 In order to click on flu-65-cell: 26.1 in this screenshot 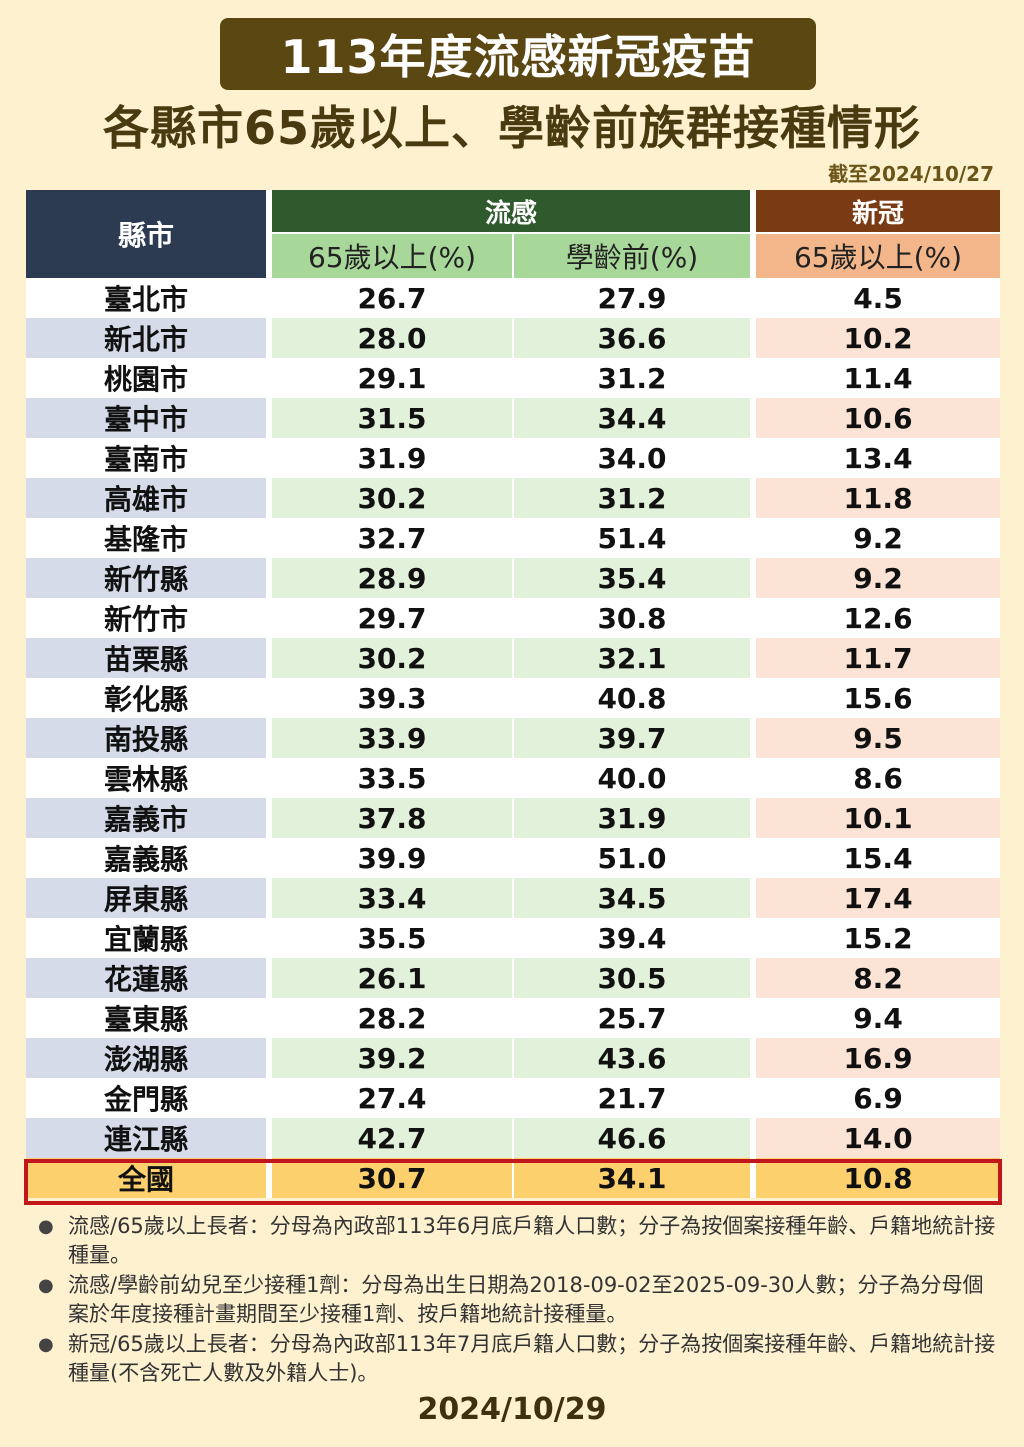, I will do `click(393, 978)`.